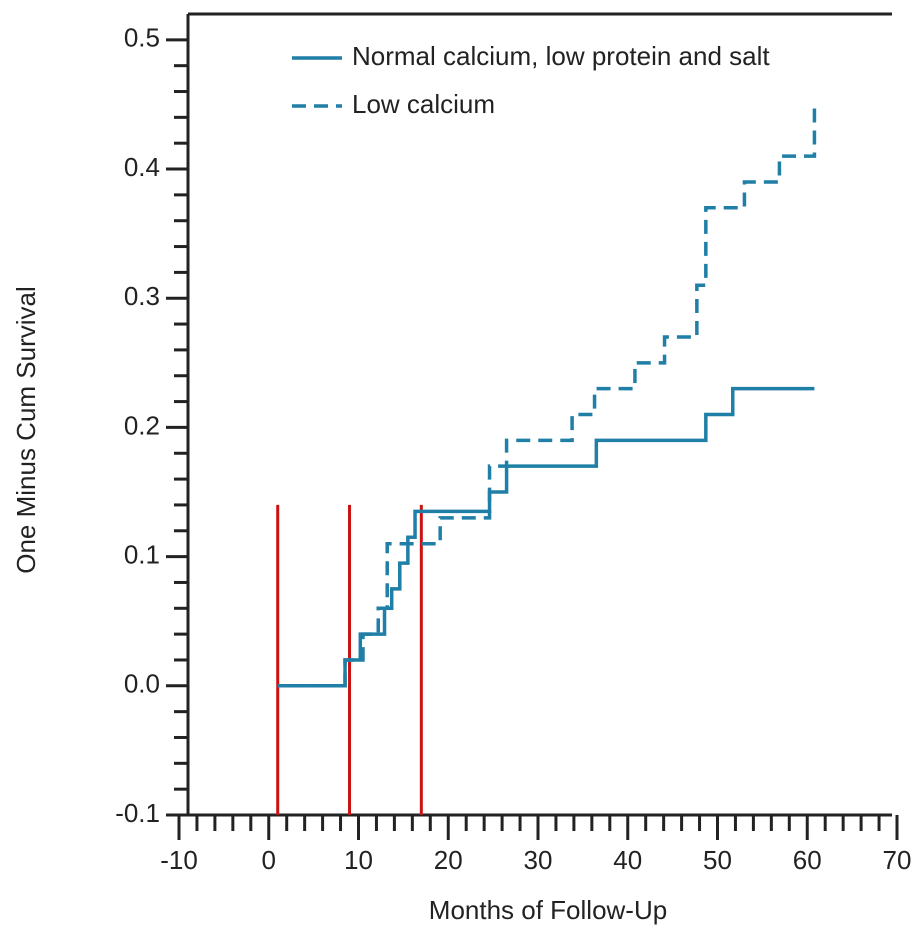 The image size is (918, 935). Describe the element at coordinates (269, 860) in the screenshot. I see `x-tick-label: 0` at that location.